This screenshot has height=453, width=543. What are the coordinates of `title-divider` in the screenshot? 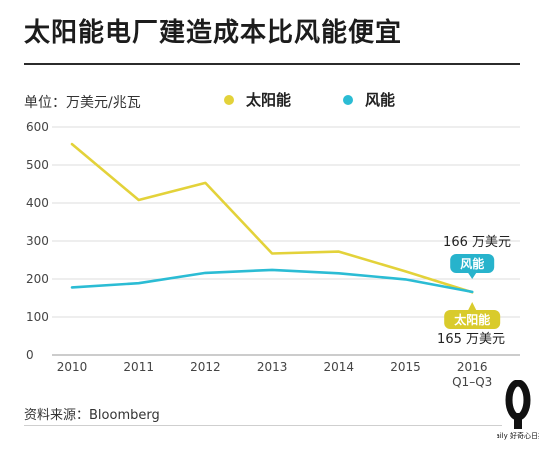 It's located at (272, 64).